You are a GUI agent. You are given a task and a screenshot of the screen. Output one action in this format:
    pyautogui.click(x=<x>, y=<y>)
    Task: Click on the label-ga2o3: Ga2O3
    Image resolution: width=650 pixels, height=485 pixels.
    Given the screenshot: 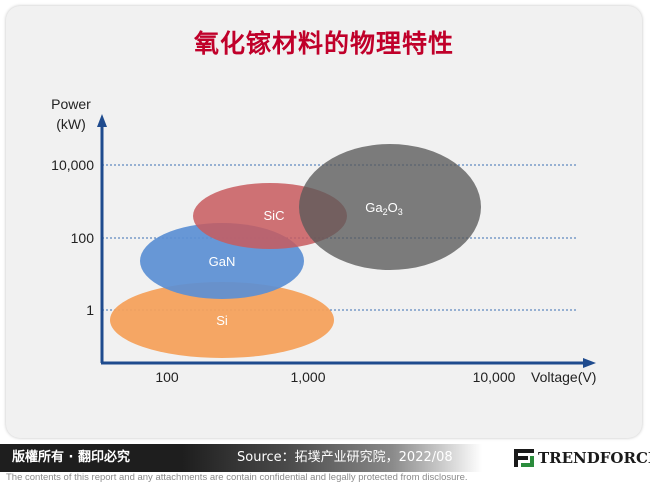 What is the action you would take?
    pyautogui.click(x=384, y=208)
    